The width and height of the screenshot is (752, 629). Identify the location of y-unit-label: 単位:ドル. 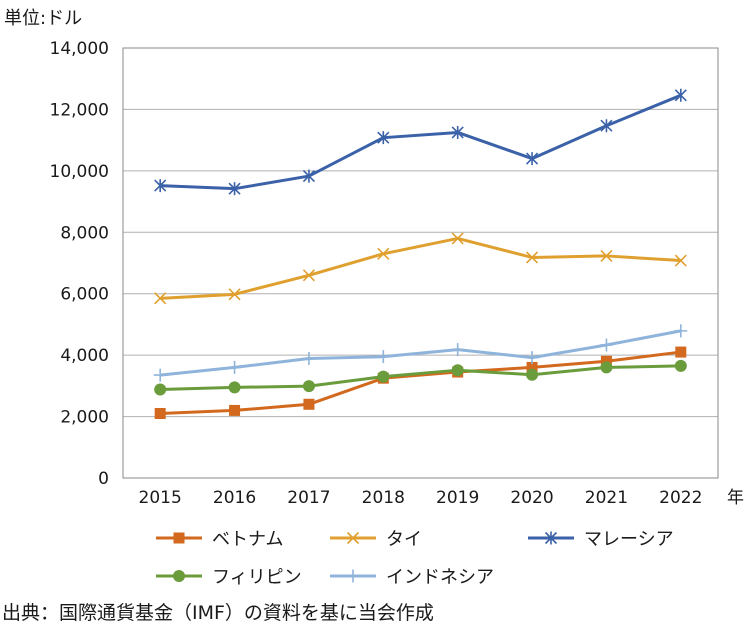
(43, 18).